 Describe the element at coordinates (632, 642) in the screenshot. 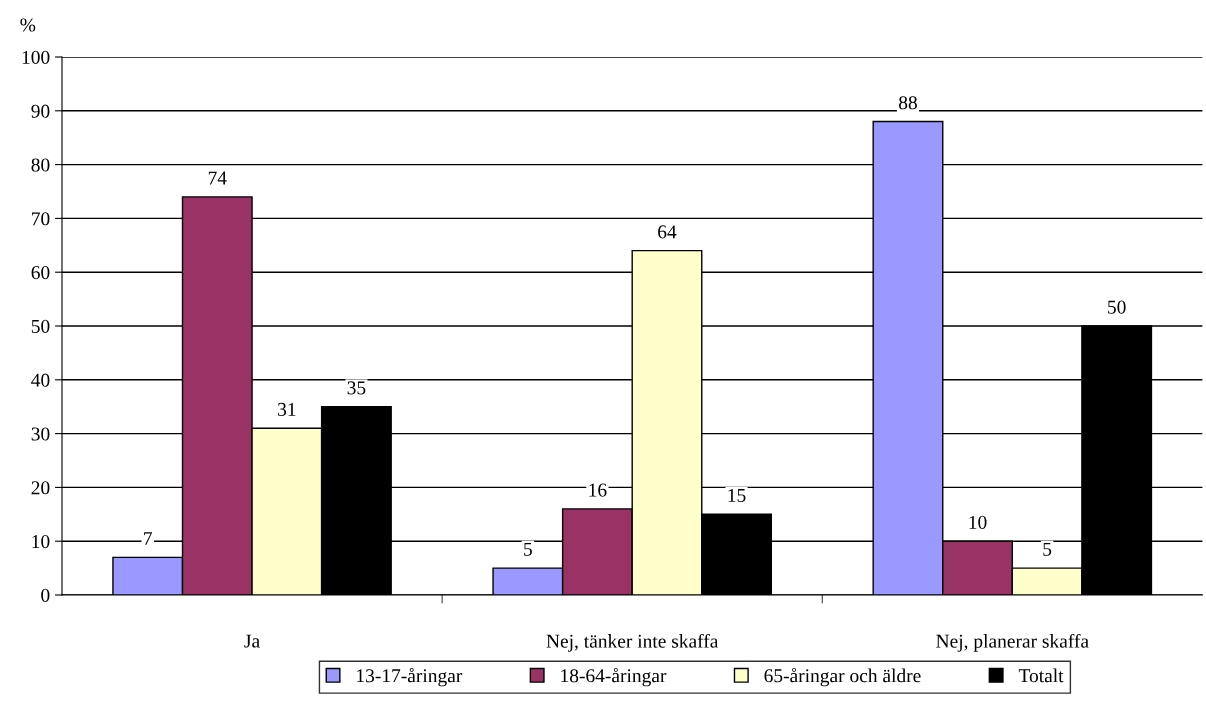

I see `x-tick-label: Nej, tänker inte skaffa` at that location.